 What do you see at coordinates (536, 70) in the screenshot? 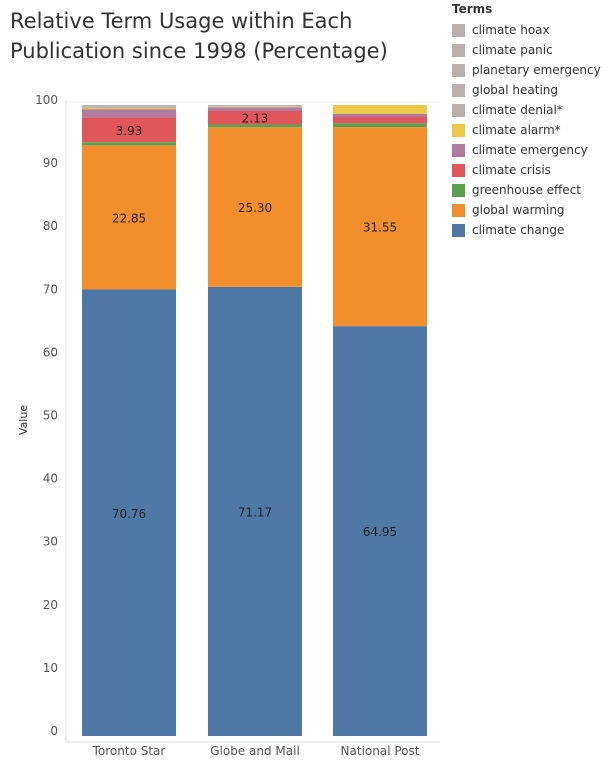
I see `legend-label: planetary emergency` at bounding box center [536, 70].